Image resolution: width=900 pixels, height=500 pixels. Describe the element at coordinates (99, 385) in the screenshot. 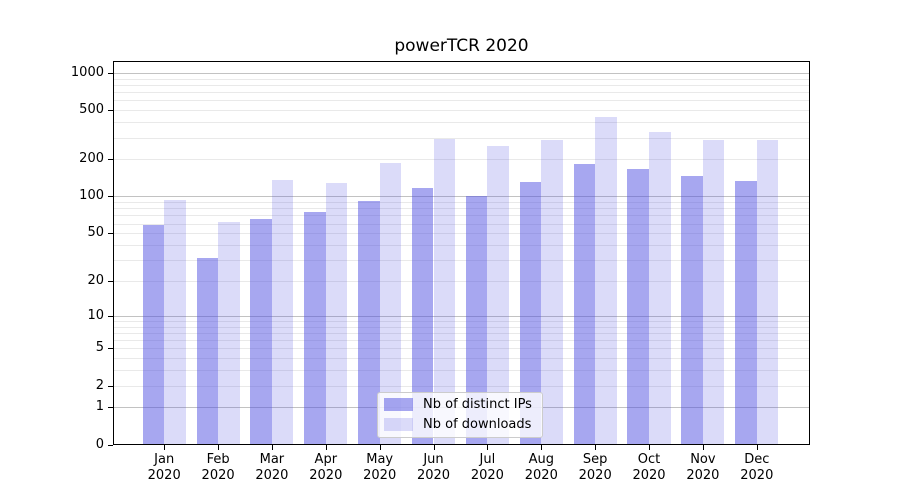

I see `y-tick-label-2: 2` at that location.